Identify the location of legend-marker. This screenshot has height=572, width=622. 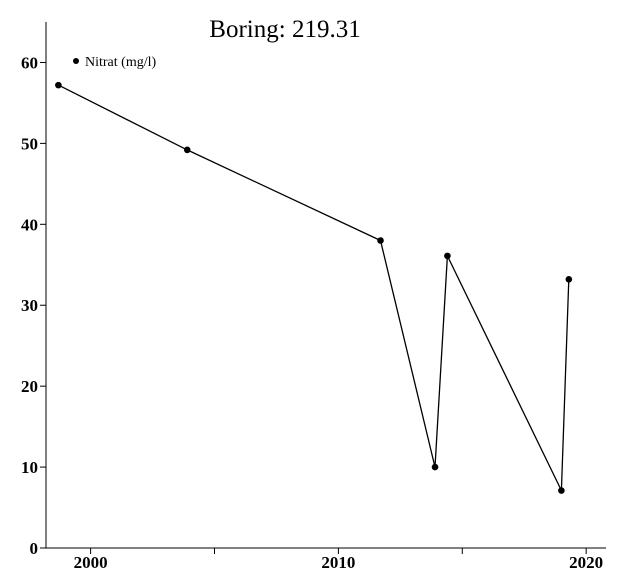
(76, 61).